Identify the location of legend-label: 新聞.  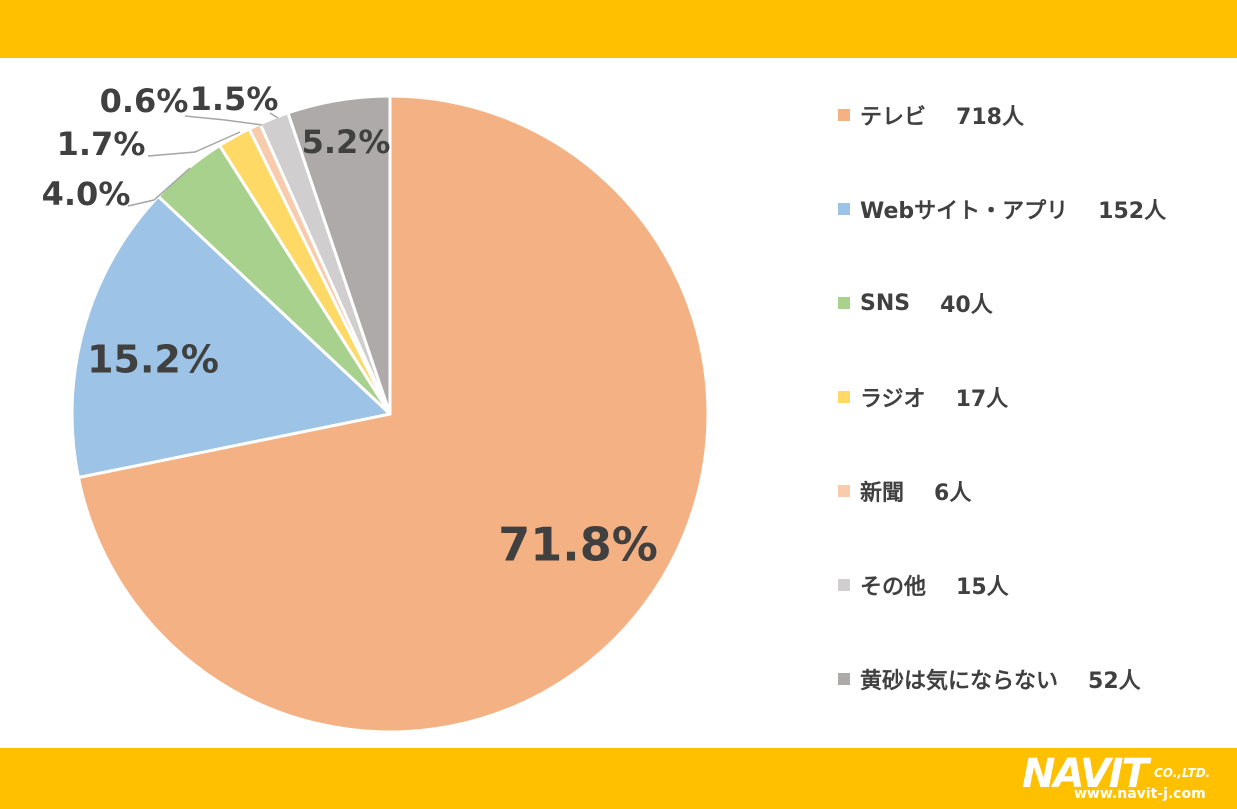
(882, 493).